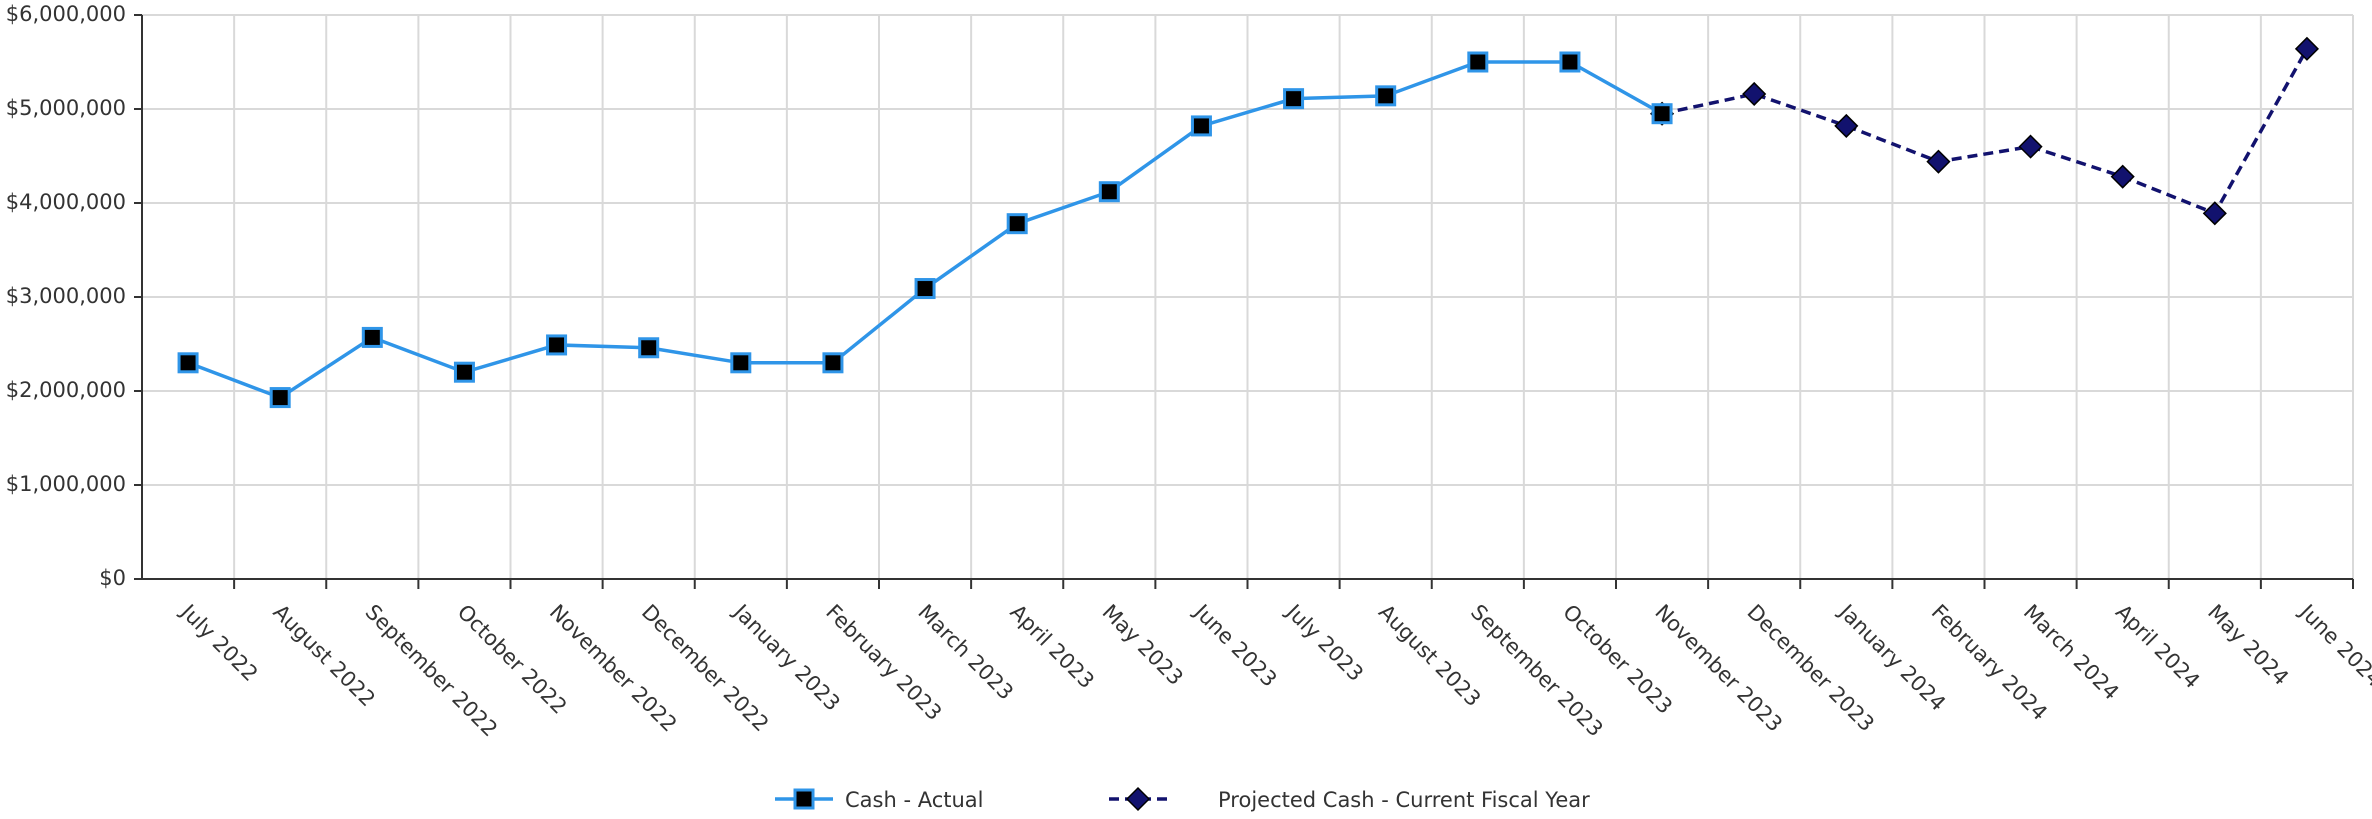 The width and height of the screenshot is (2372, 819). I want to click on legend-label: Projected Cash - Current Fiscal Year, so click(1404, 800).